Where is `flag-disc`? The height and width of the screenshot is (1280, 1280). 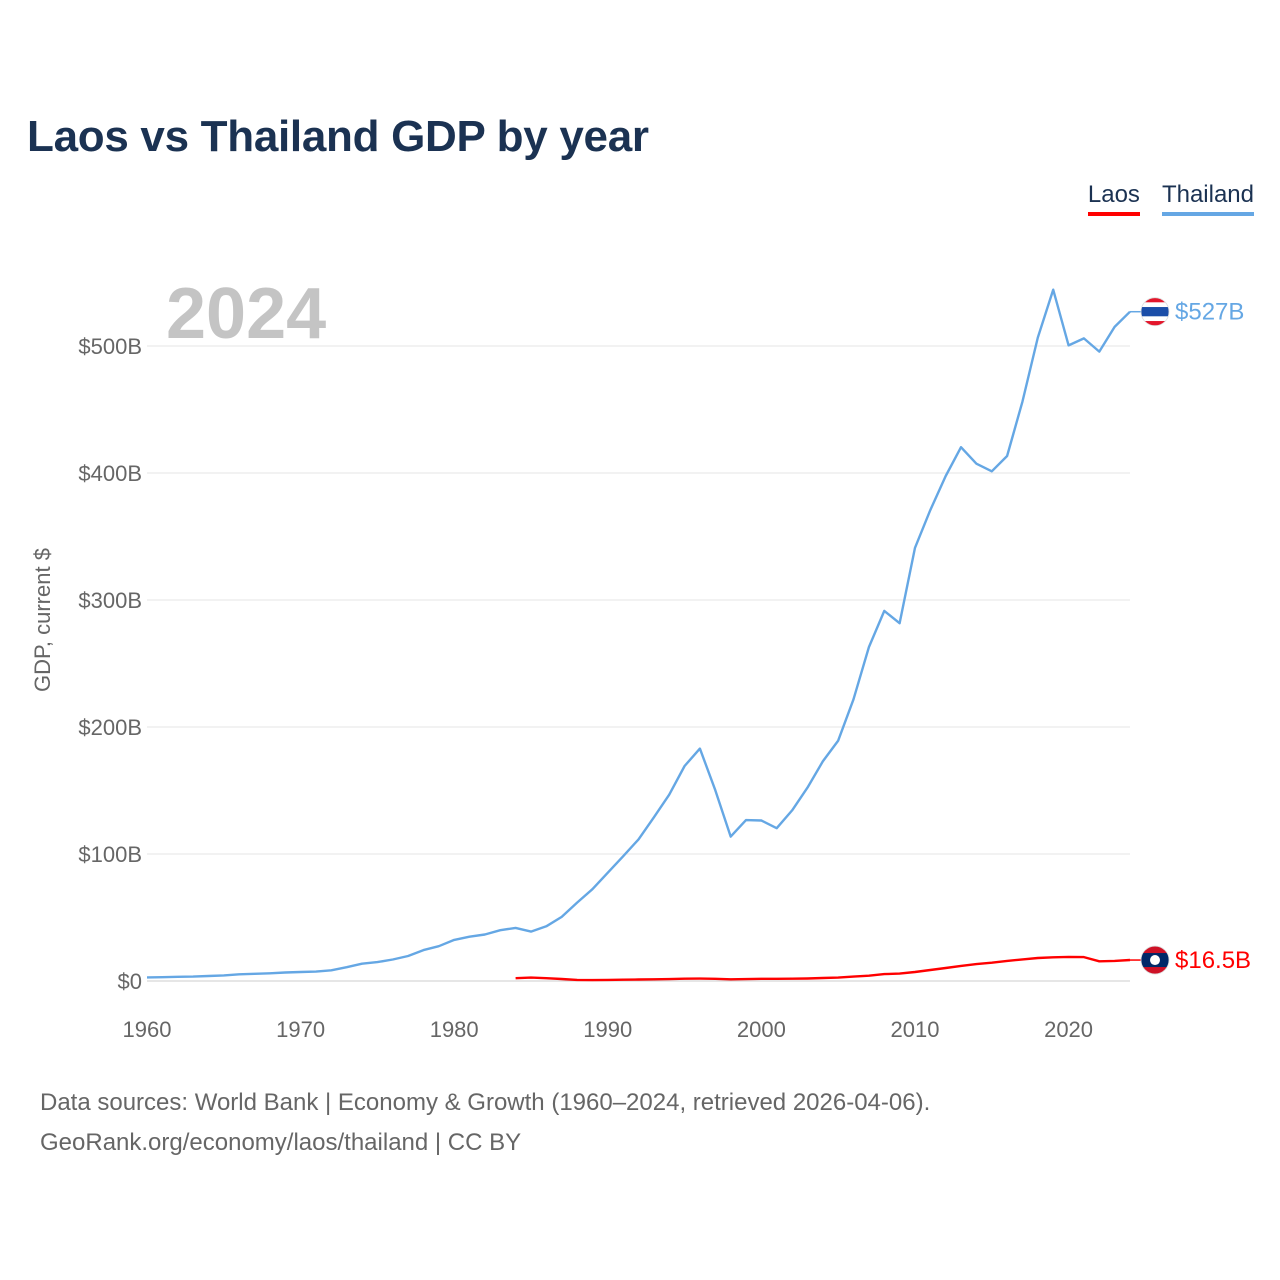 flag-disc is located at coordinates (1155, 960).